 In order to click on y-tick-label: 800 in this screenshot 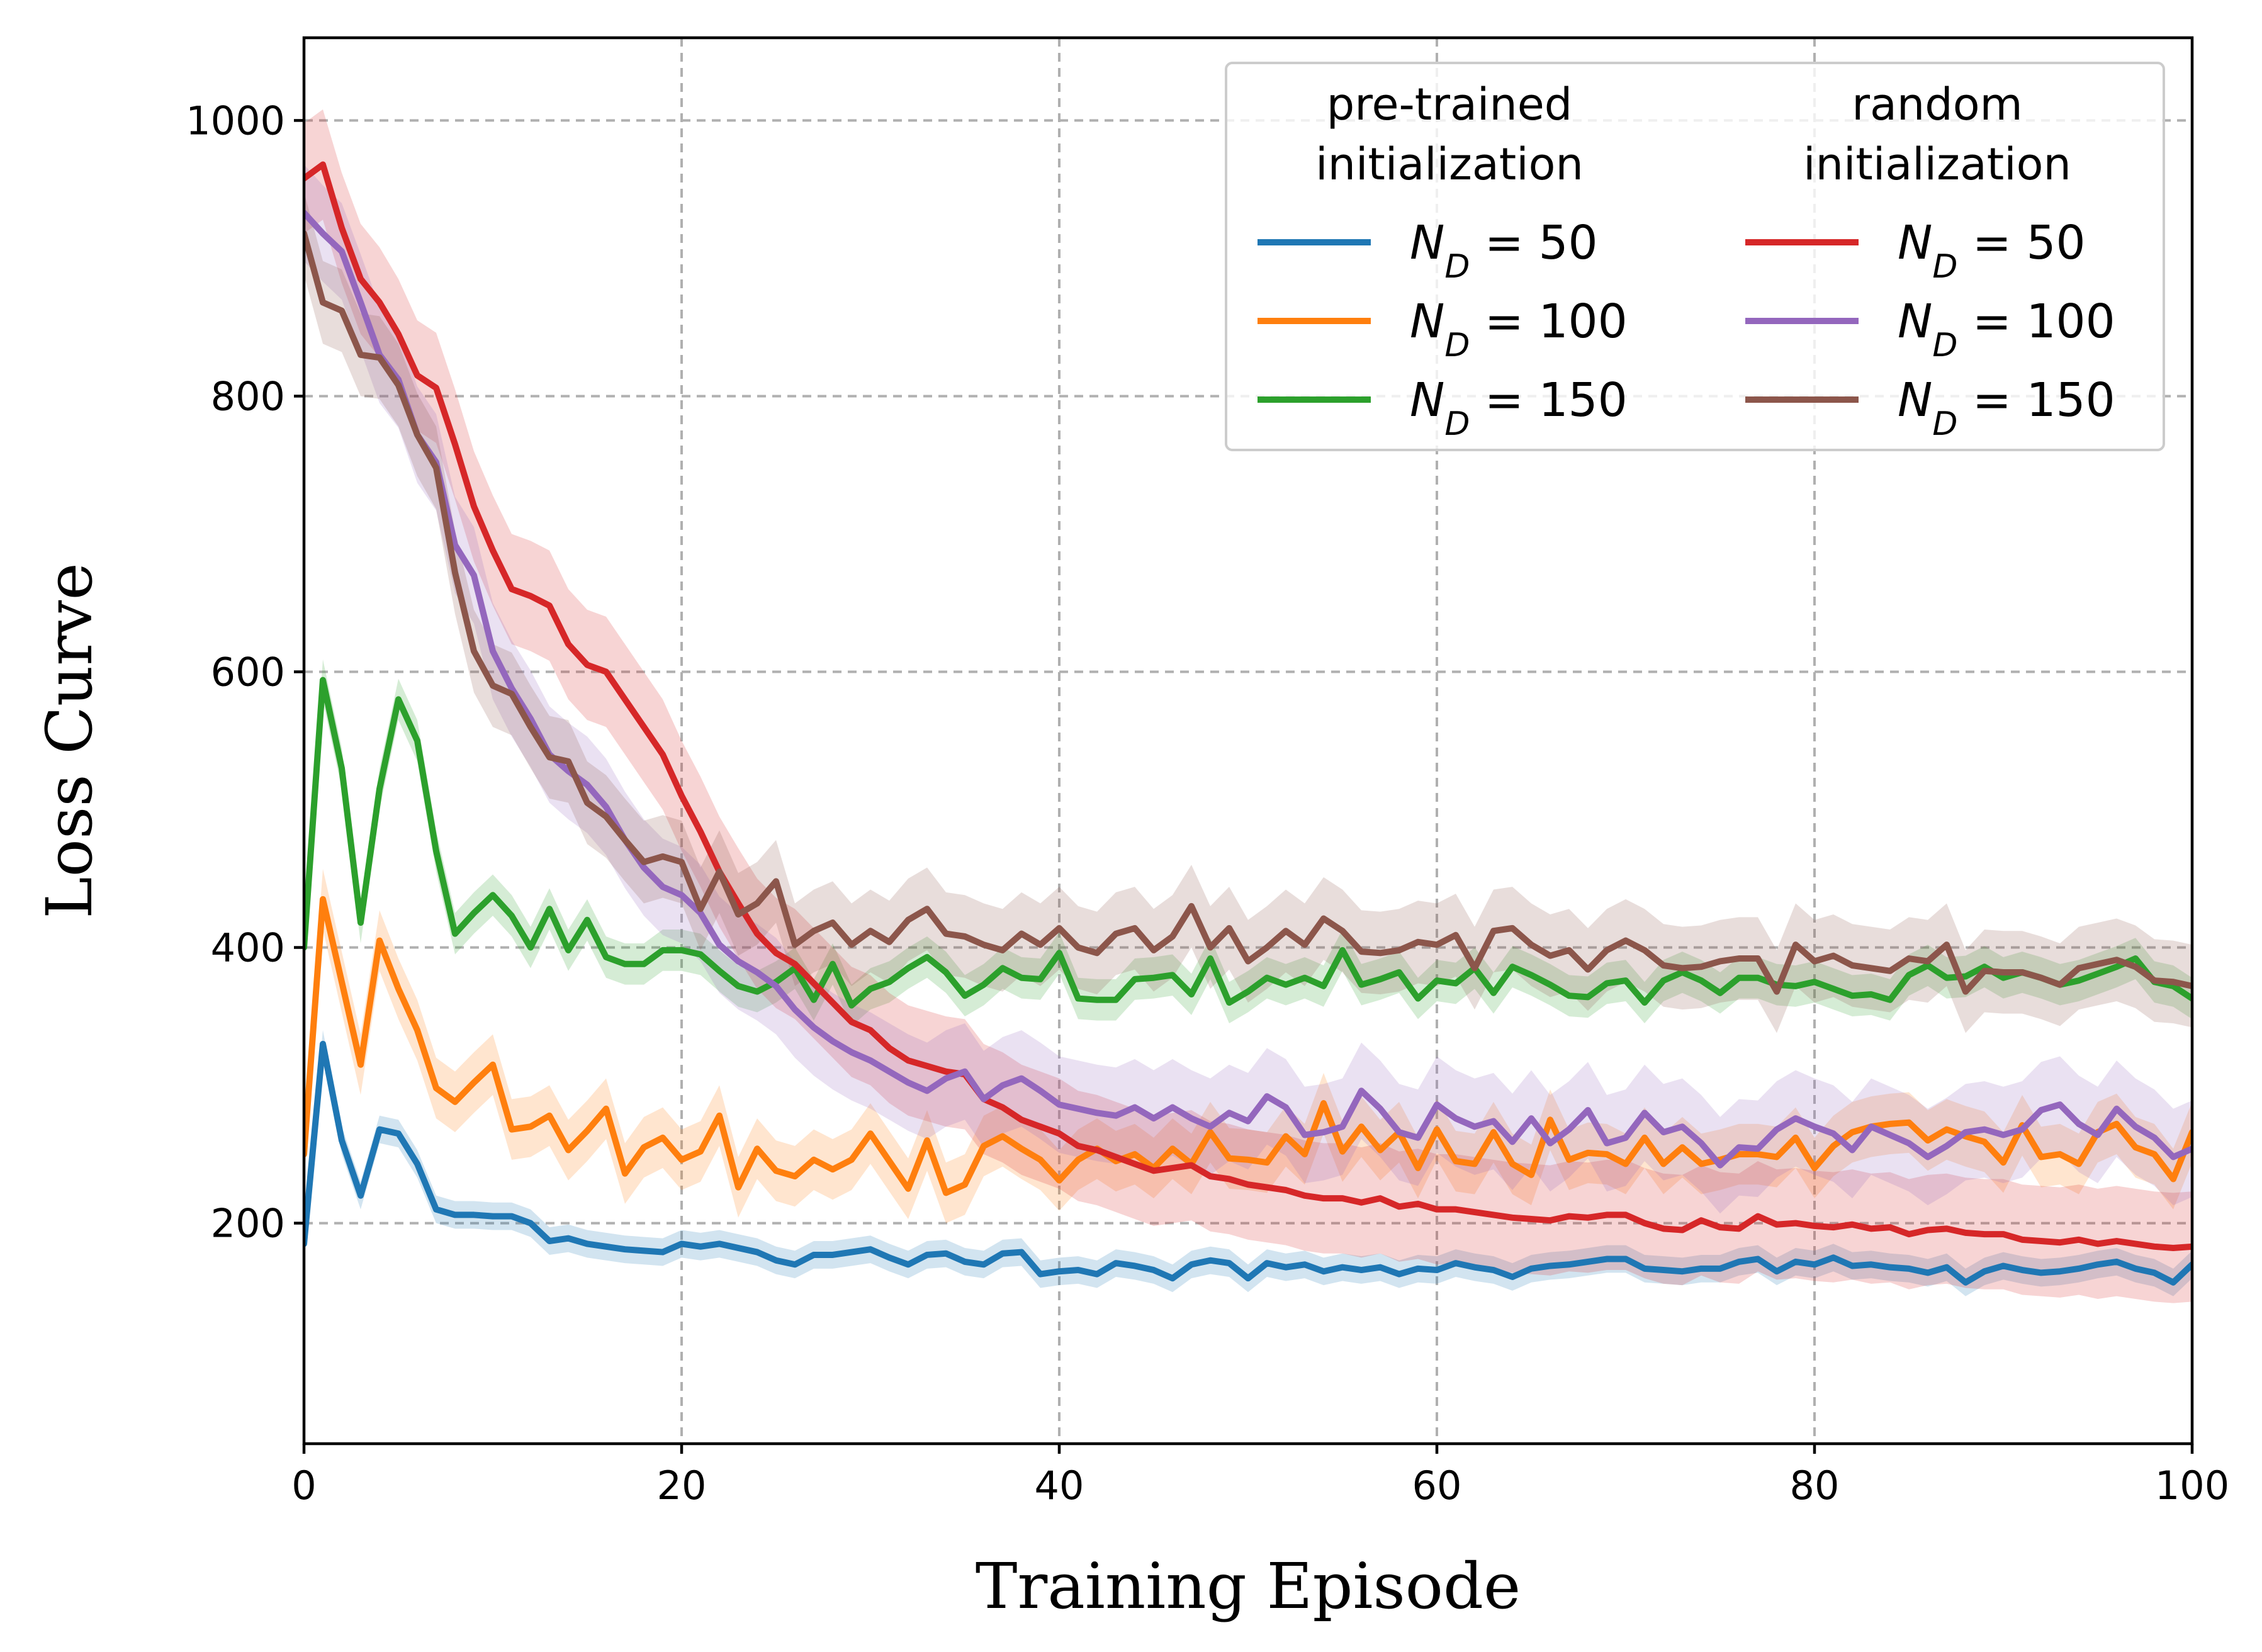, I will do `click(248, 396)`.